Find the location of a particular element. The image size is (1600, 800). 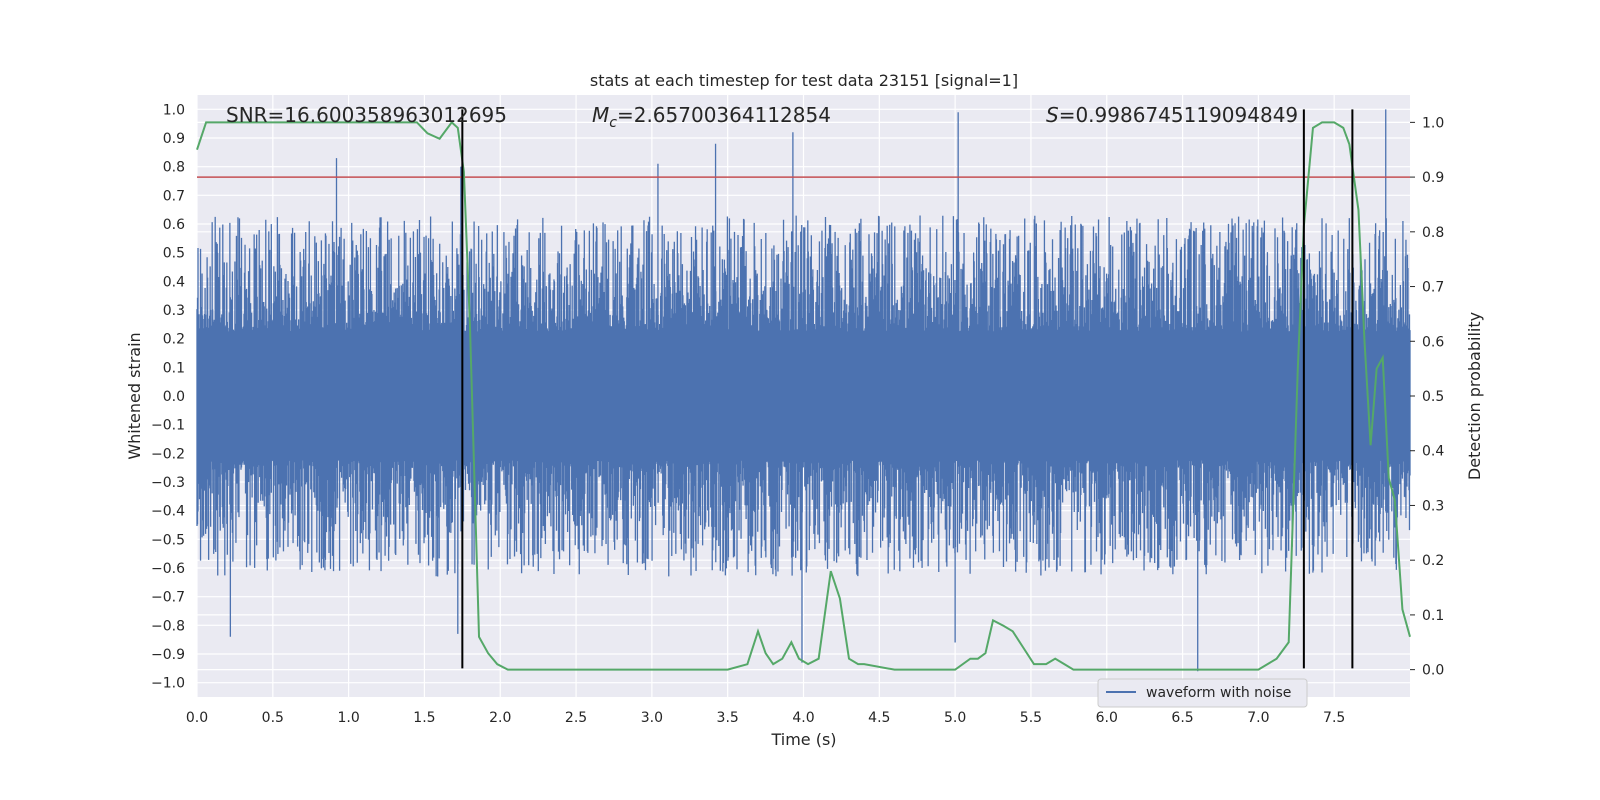

y-tick-label: −0.8 is located at coordinates (168, 626).